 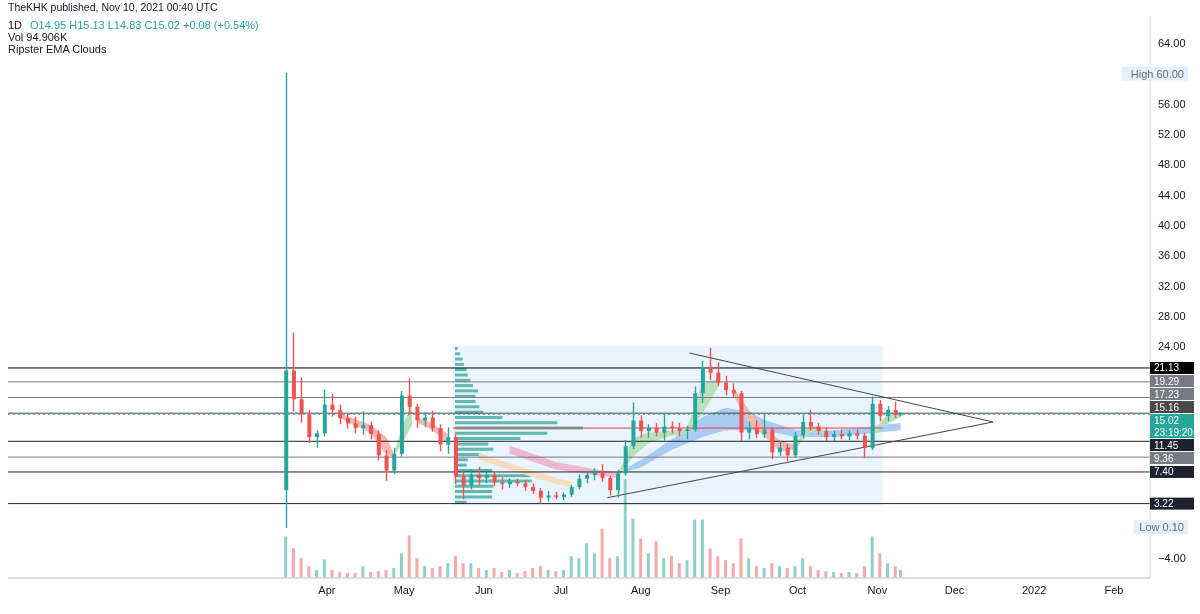 What do you see at coordinates (483, 589) in the screenshot?
I see `x-tick-label: Jun` at bounding box center [483, 589].